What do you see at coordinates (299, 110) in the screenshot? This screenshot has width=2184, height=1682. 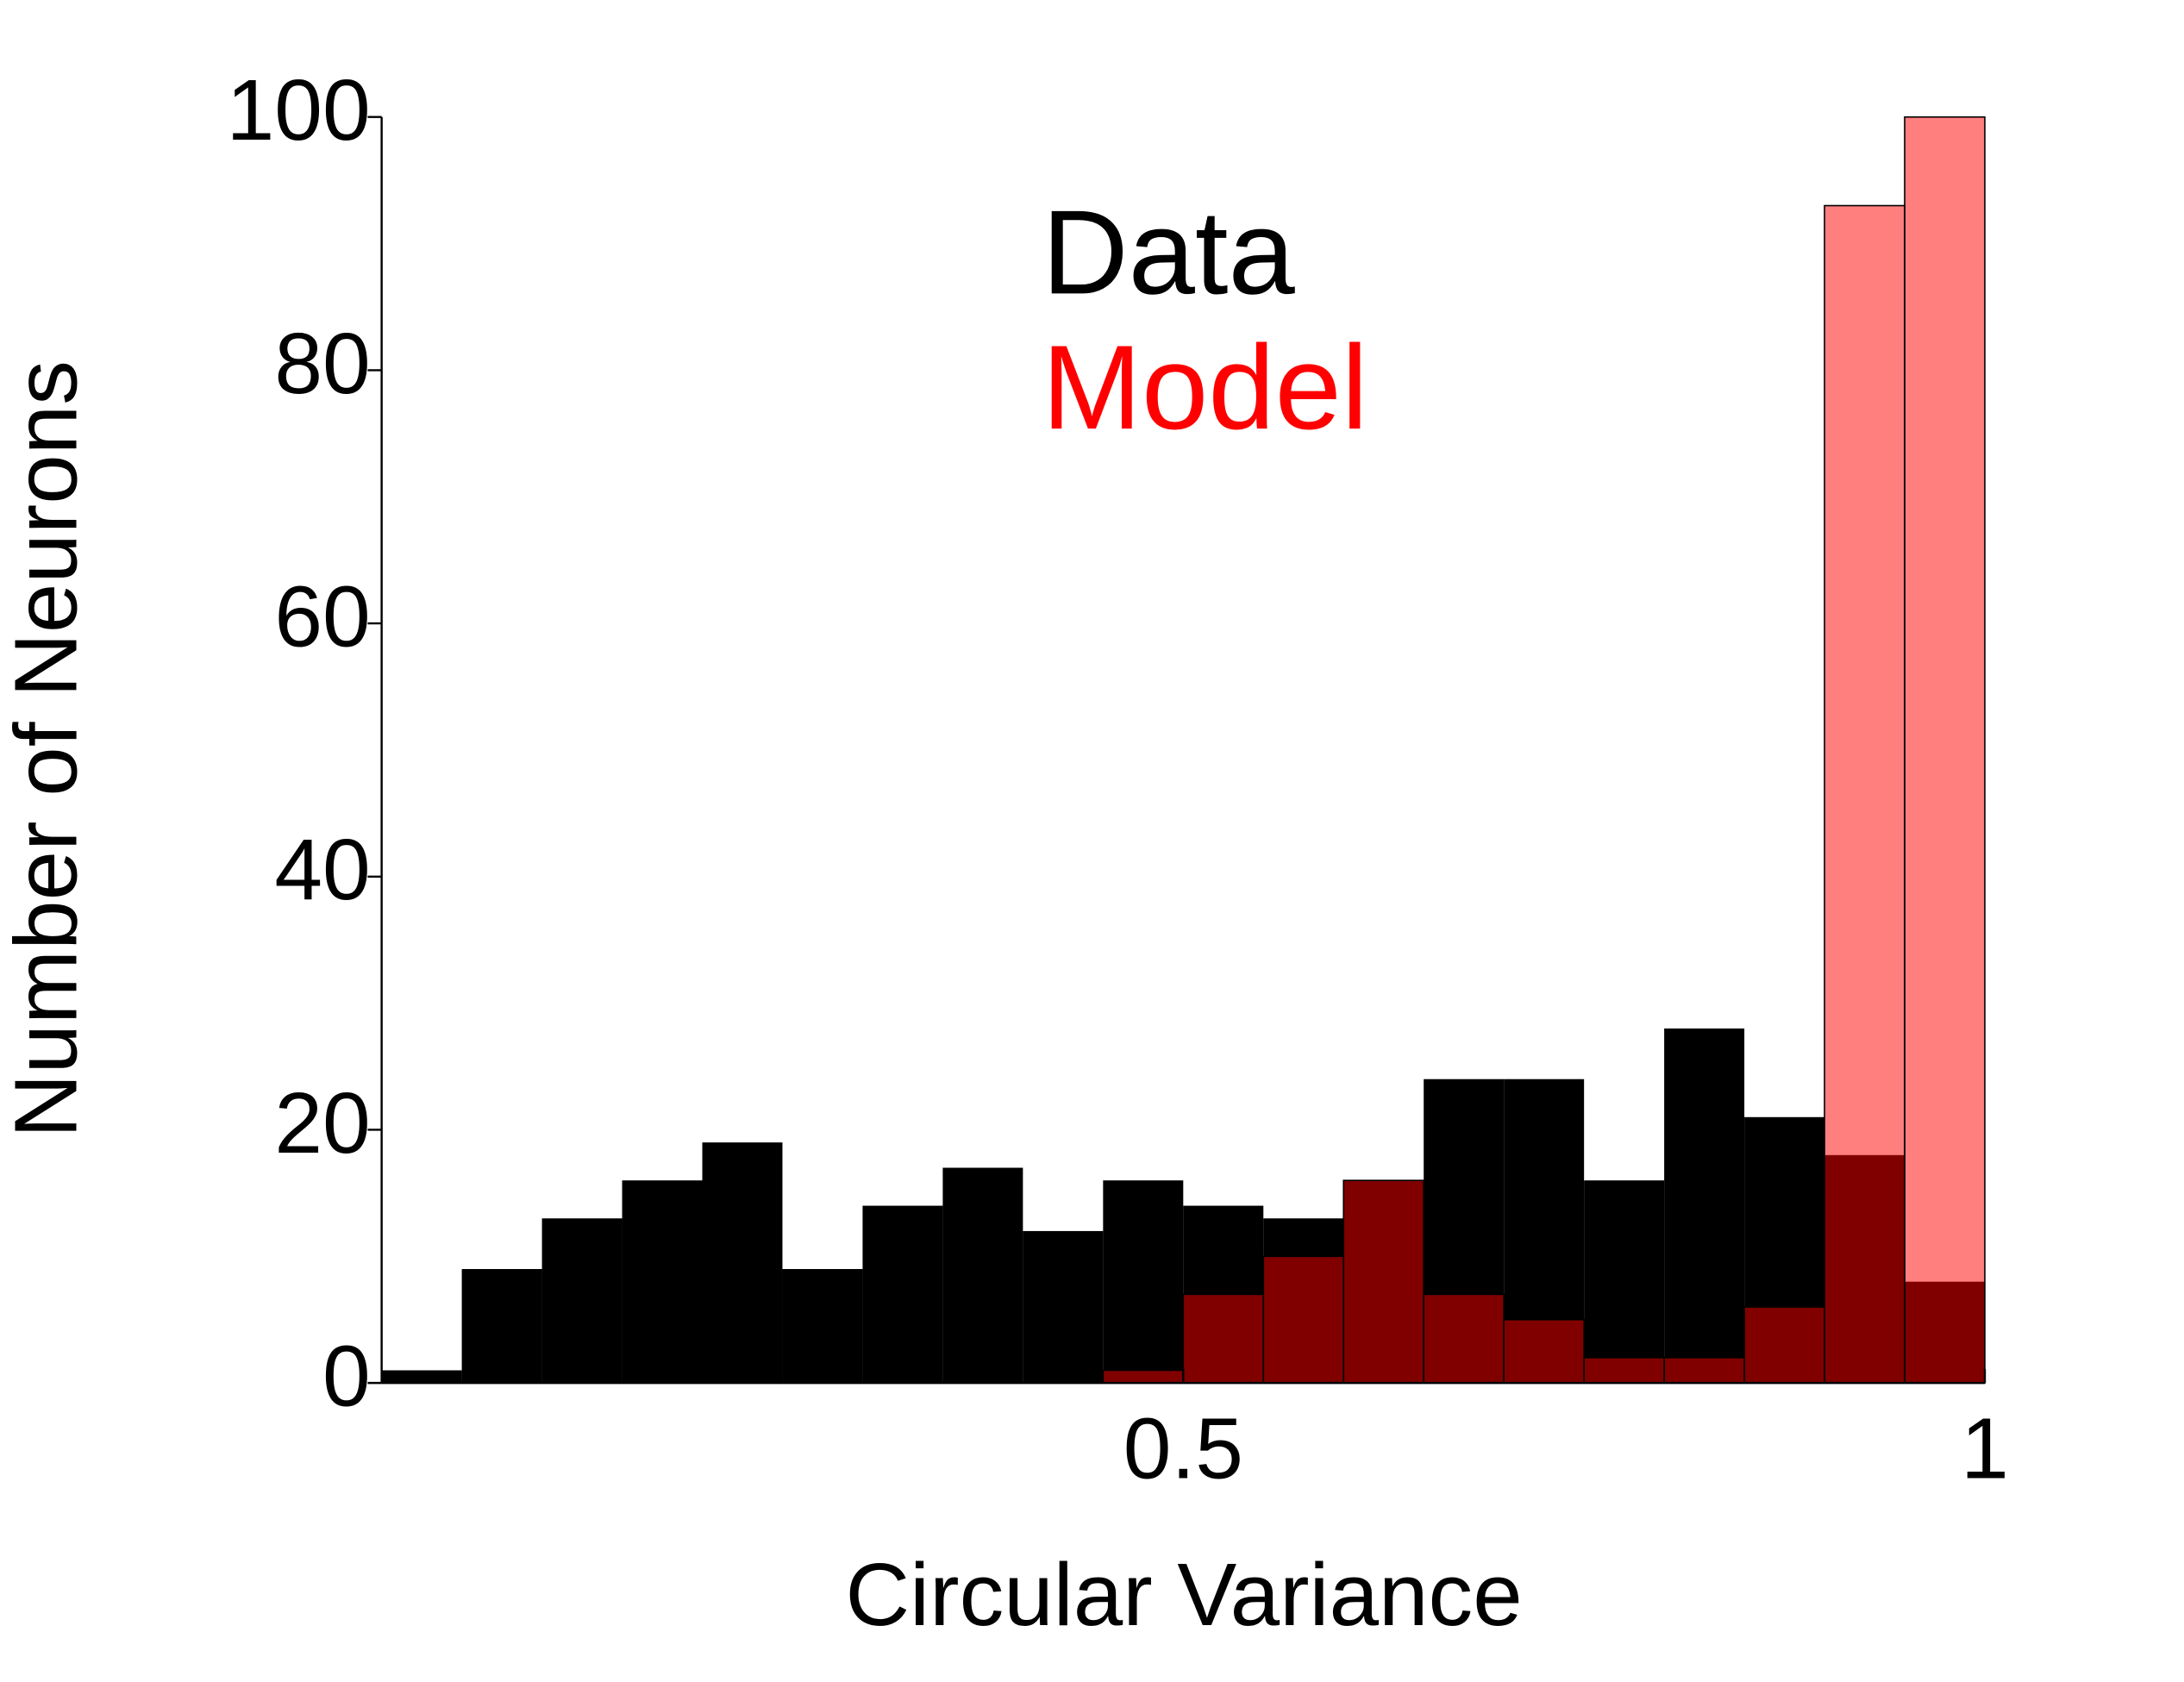 I see `y-tick-label: 100` at bounding box center [299, 110].